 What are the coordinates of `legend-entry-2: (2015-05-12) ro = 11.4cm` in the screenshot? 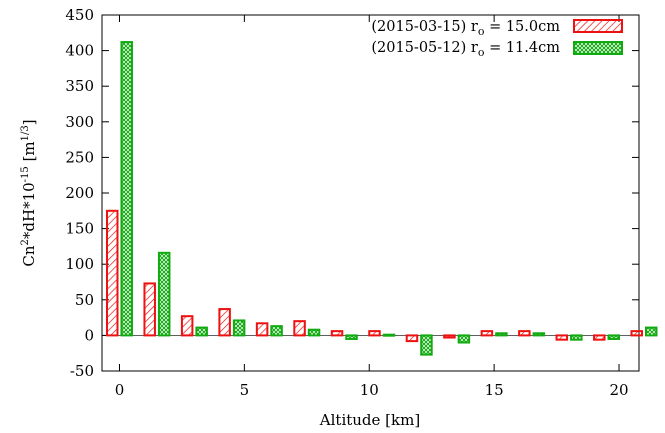 It's located at (497, 49).